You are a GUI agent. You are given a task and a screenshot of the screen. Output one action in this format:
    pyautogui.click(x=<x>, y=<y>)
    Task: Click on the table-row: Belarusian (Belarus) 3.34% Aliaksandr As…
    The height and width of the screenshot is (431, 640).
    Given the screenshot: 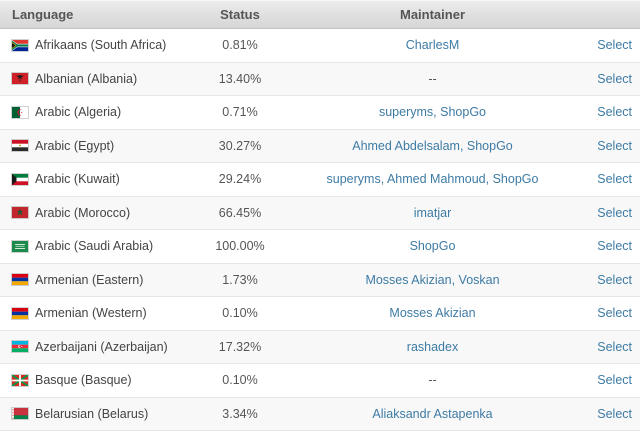 What is the action you would take?
    pyautogui.click(x=320, y=414)
    